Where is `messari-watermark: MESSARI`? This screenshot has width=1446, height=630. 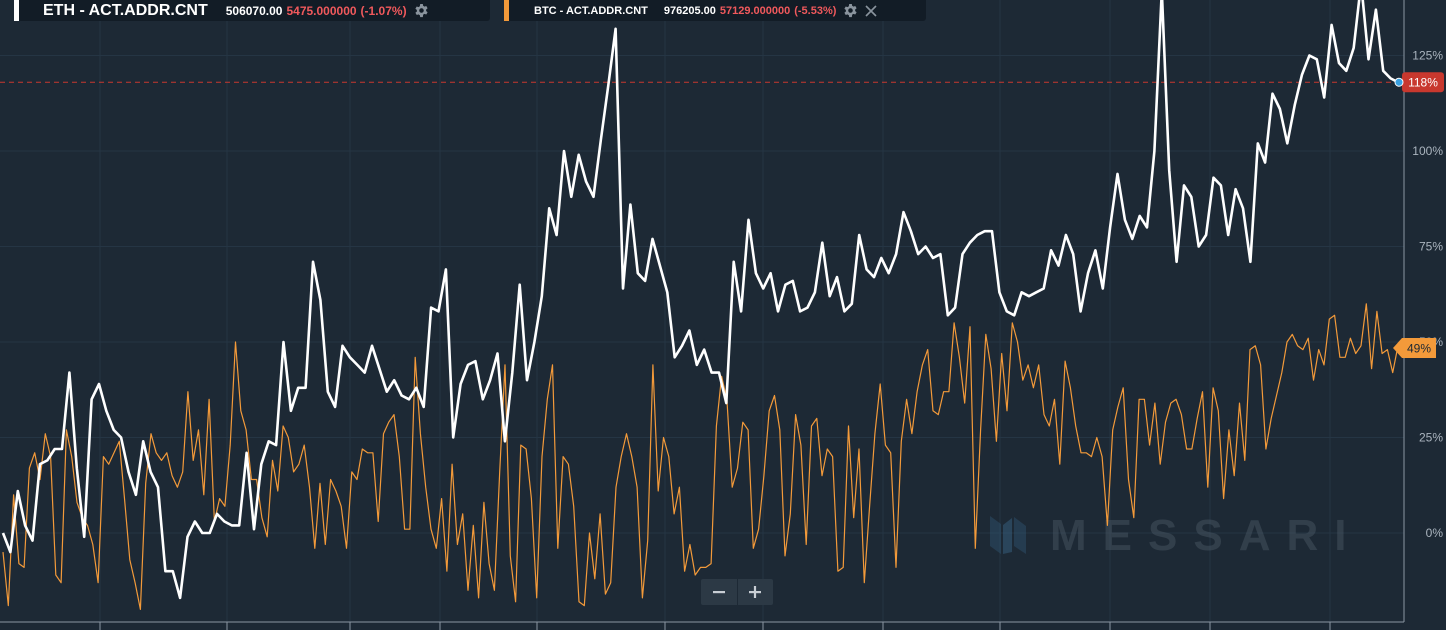 messari-watermark: MESSARI is located at coordinates (1176, 535).